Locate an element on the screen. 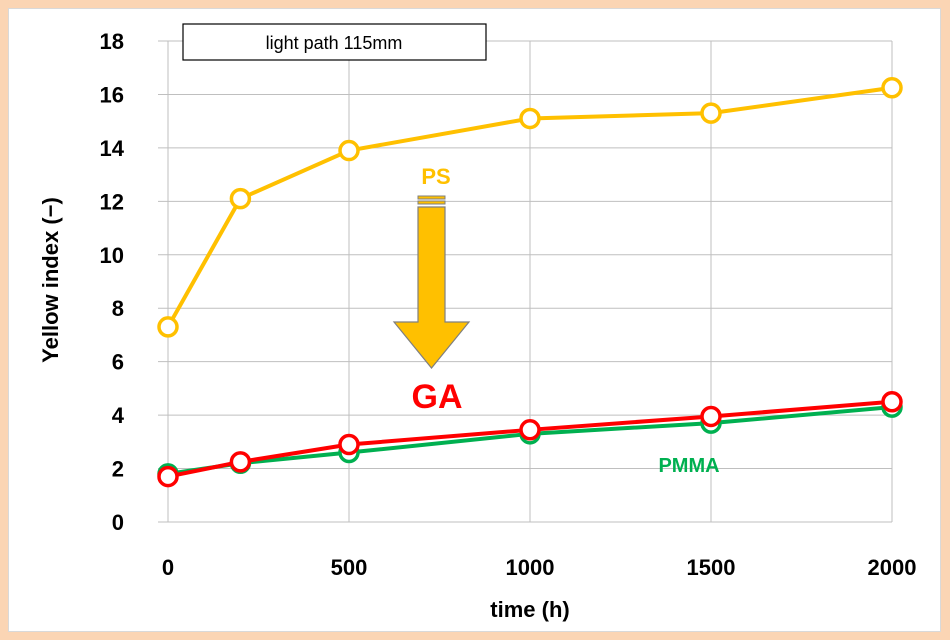 The image size is (950, 640). y-tick-label: 12 is located at coordinates (112, 201).